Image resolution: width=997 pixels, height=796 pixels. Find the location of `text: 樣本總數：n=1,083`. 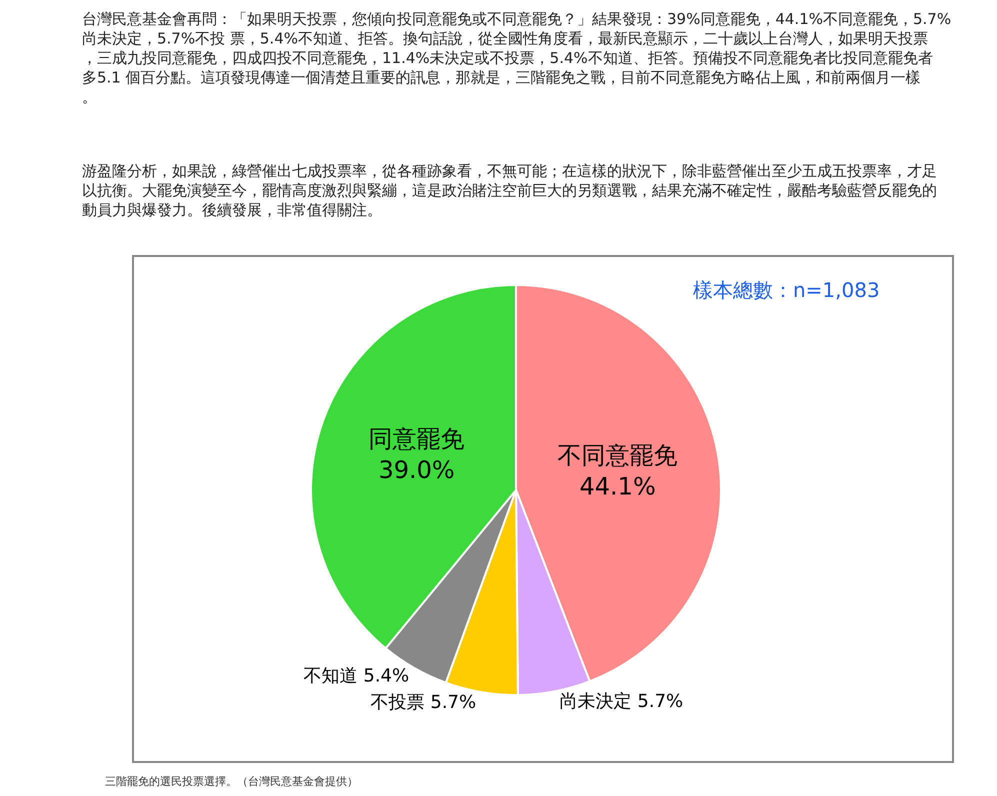

text: 樣本總數：n=1,083 is located at coordinates (786, 290).